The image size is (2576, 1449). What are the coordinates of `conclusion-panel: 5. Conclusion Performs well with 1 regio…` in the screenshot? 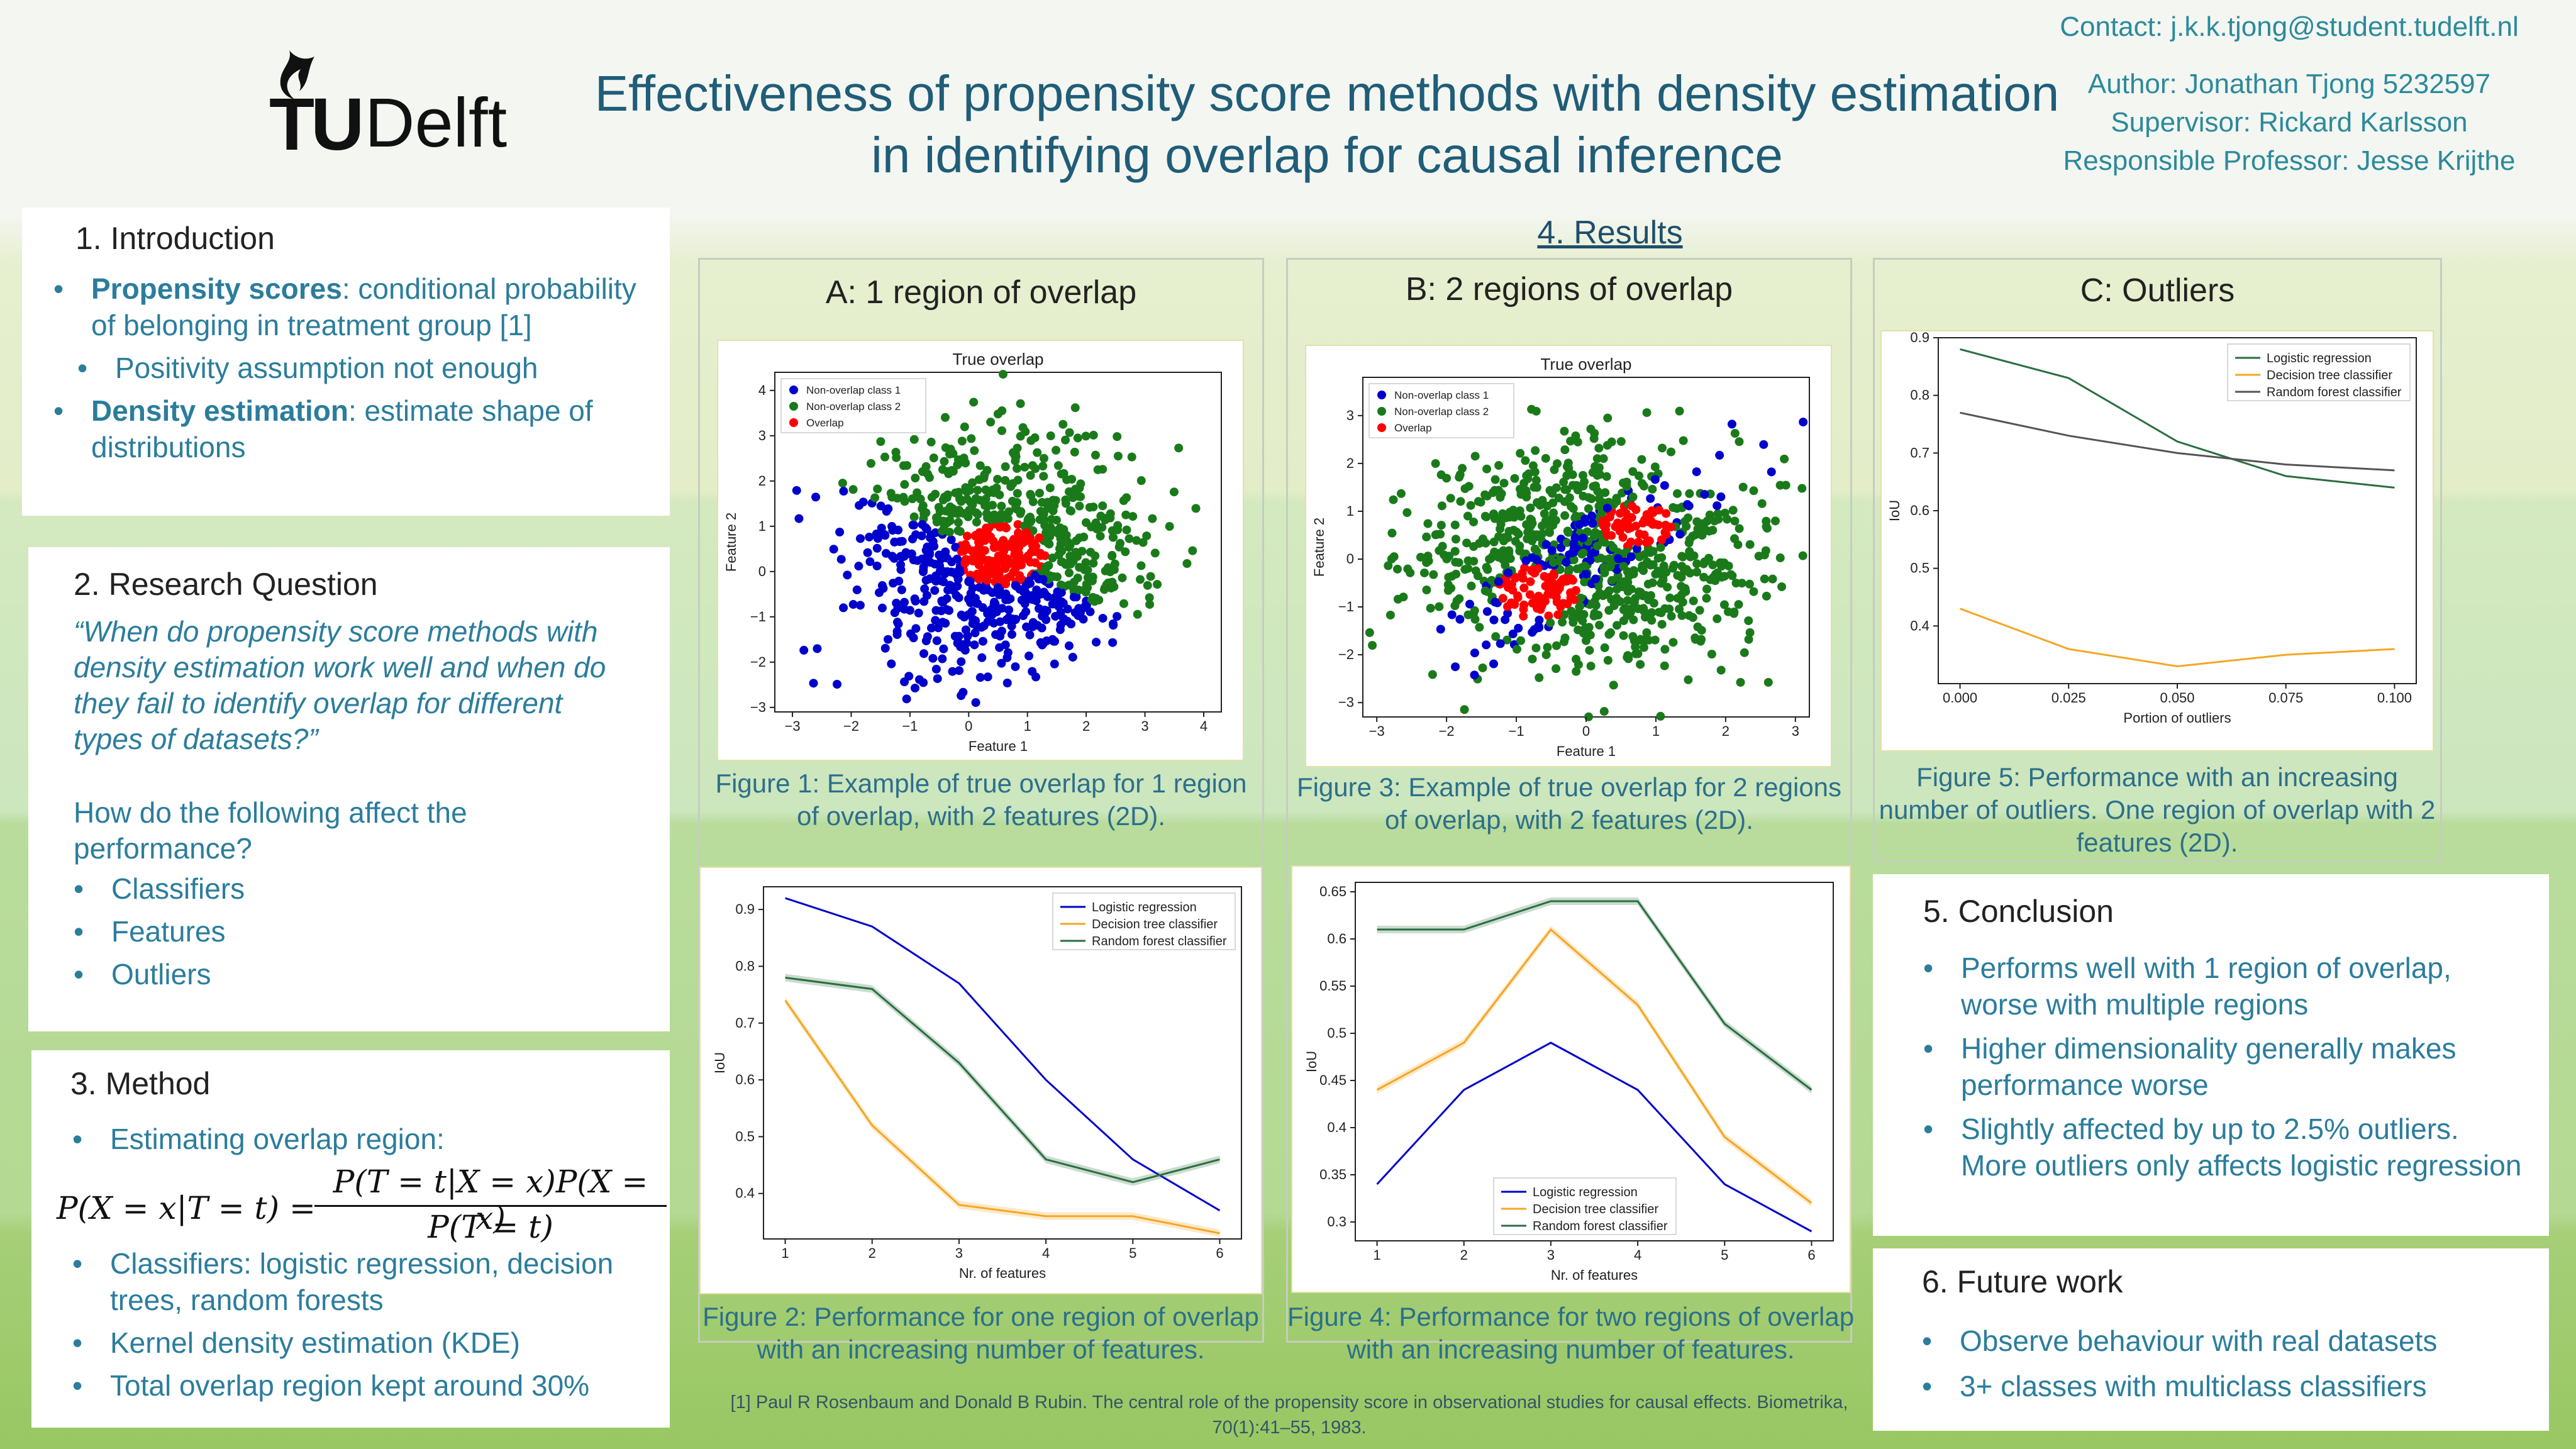 It's located at (2211, 1055).